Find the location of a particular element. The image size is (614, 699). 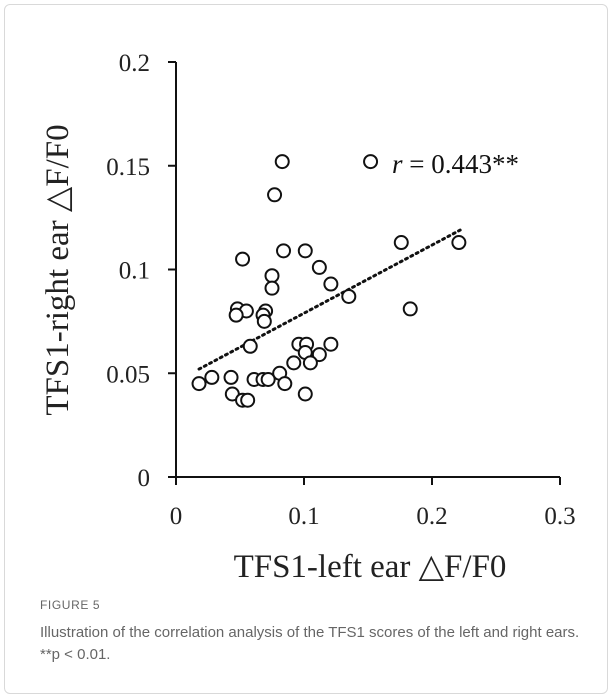

x-tick-label: 0.3 is located at coordinates (559, 516).